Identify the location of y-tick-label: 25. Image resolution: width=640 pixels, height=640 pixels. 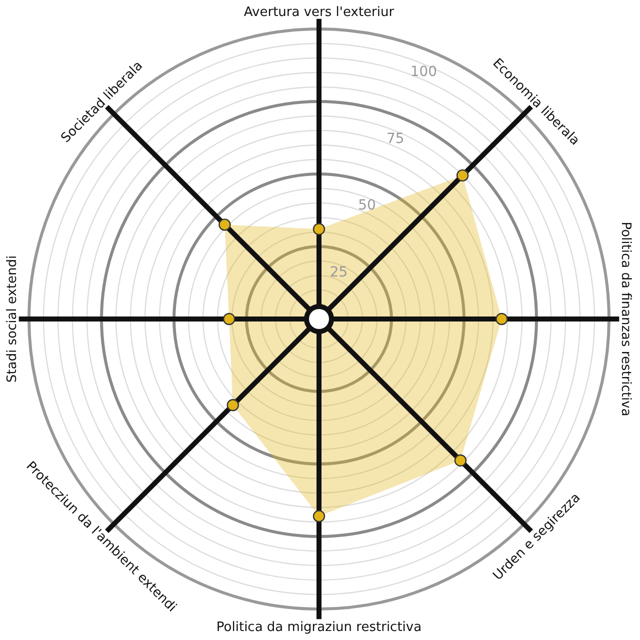
(339, 272).